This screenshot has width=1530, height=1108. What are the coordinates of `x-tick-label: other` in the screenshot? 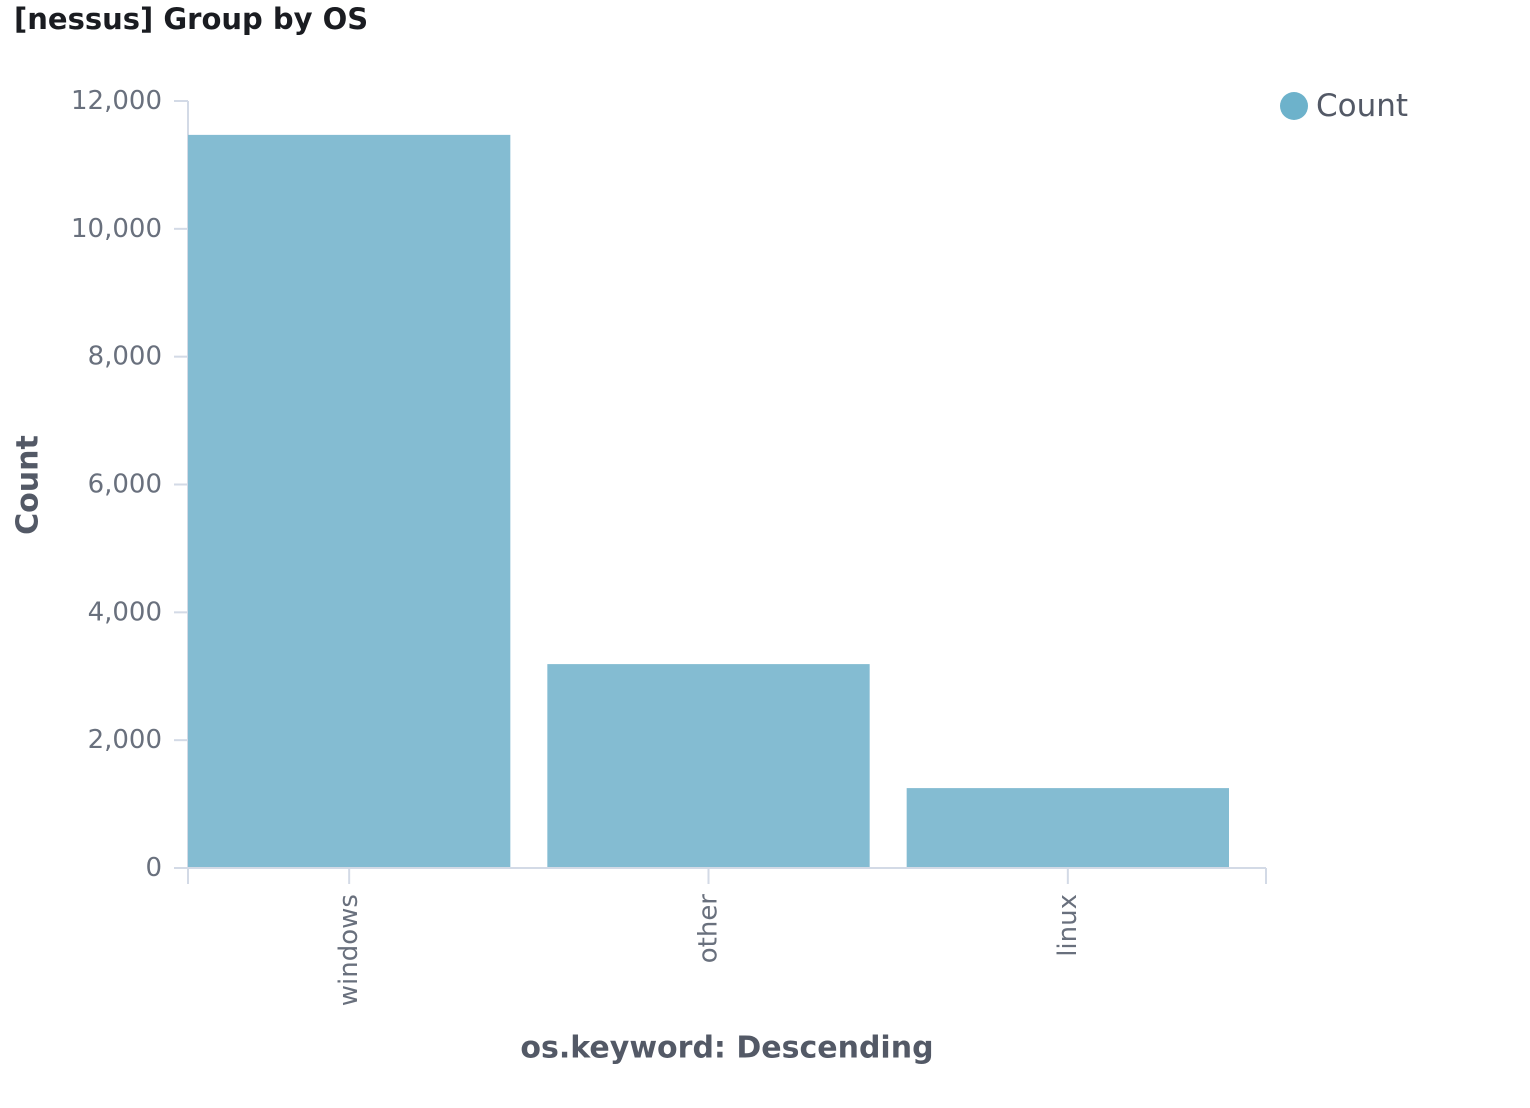 It's located at (709, 929).